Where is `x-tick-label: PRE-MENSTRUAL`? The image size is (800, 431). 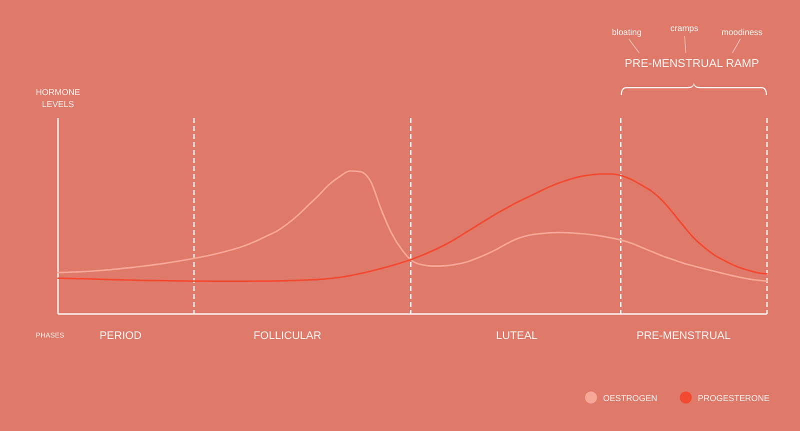
x-tick-label: PRE-MENSTRUAL is located at coordinates (683, 336).